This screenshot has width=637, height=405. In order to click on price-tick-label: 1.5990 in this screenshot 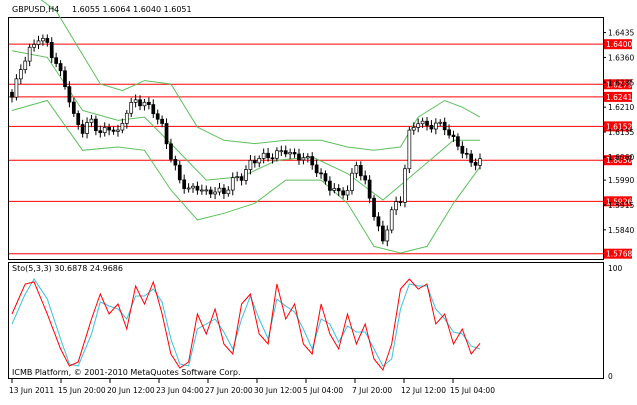, I will do `click(621, 180)`.